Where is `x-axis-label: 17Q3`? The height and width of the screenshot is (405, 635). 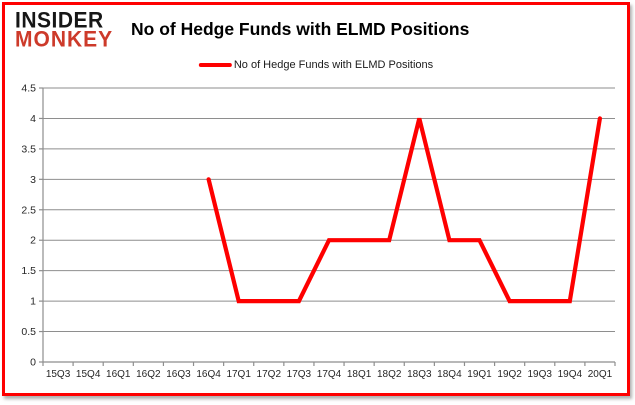
x-axis-label: 17Q3 is located at coordinates (299, 374).